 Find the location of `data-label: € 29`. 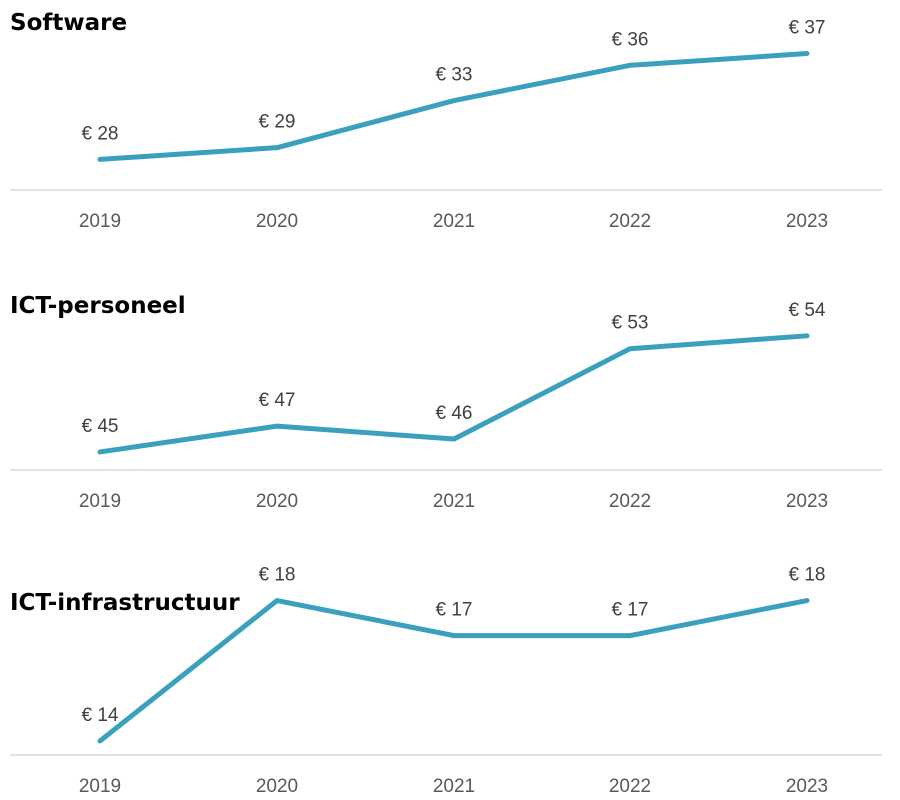

data-label: € 29 is located at coordinates (277, 122).